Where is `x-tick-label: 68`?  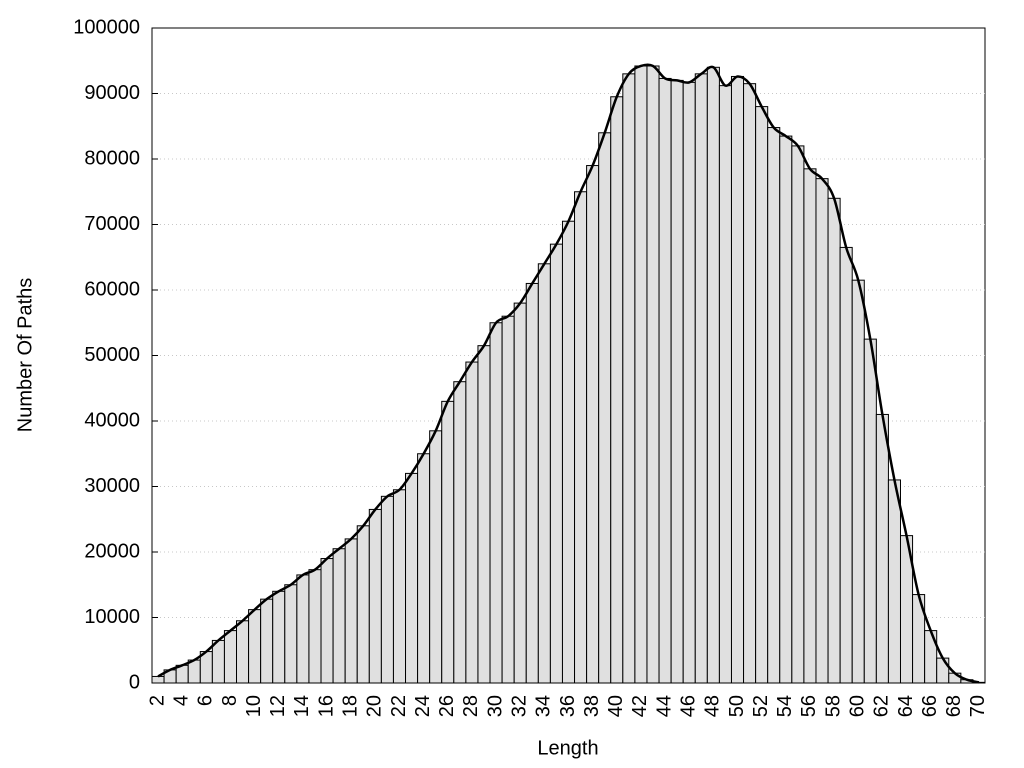 x-tick-label: 68 is located at coordinates (954, 706).